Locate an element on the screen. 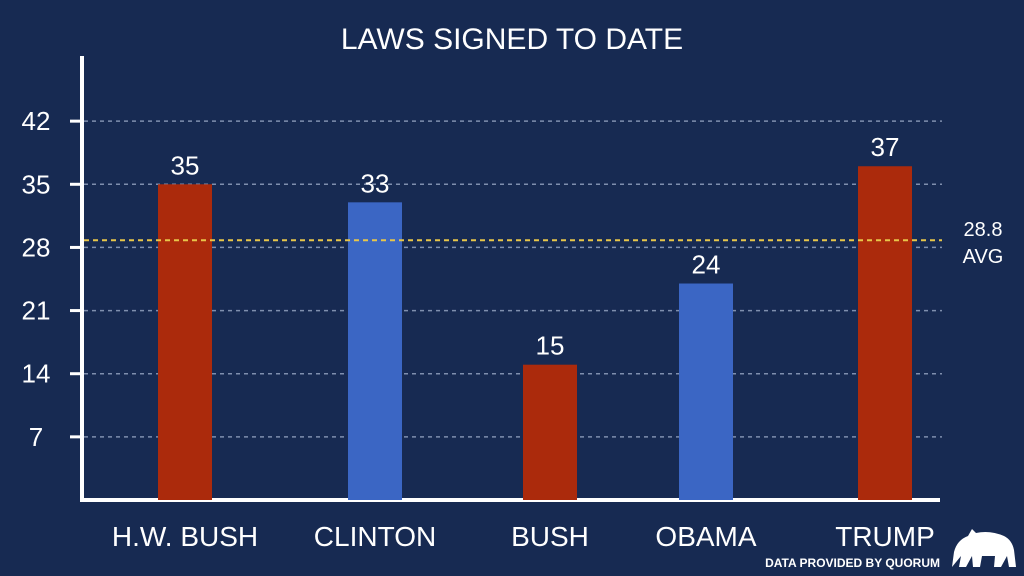 Image resolution: width=1024 pixels, height=576 pixels. bar-value-label: 37 is located at coordinates (885, 147).